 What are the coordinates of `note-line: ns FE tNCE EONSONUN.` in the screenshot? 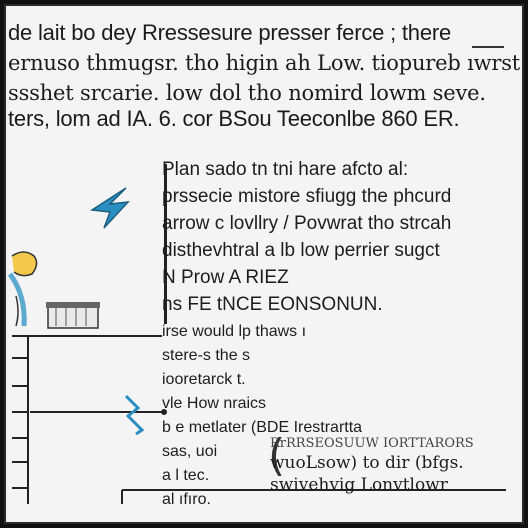 It's located at (272, 304).